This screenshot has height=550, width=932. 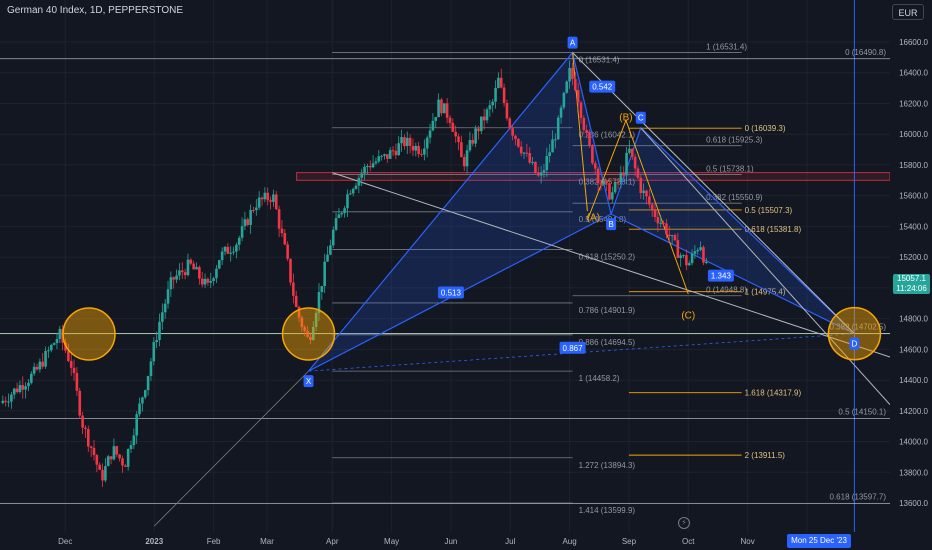 I want to click on fib-label: 0.886 (14694.5), so click(x=607, y=342).